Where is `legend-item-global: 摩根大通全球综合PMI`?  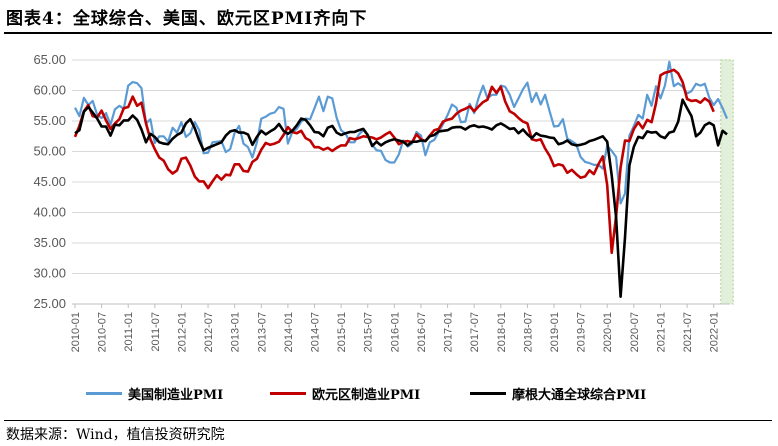 legend-item-global: 摩根大通全球综合PMI is located at coordinates (558, 393).